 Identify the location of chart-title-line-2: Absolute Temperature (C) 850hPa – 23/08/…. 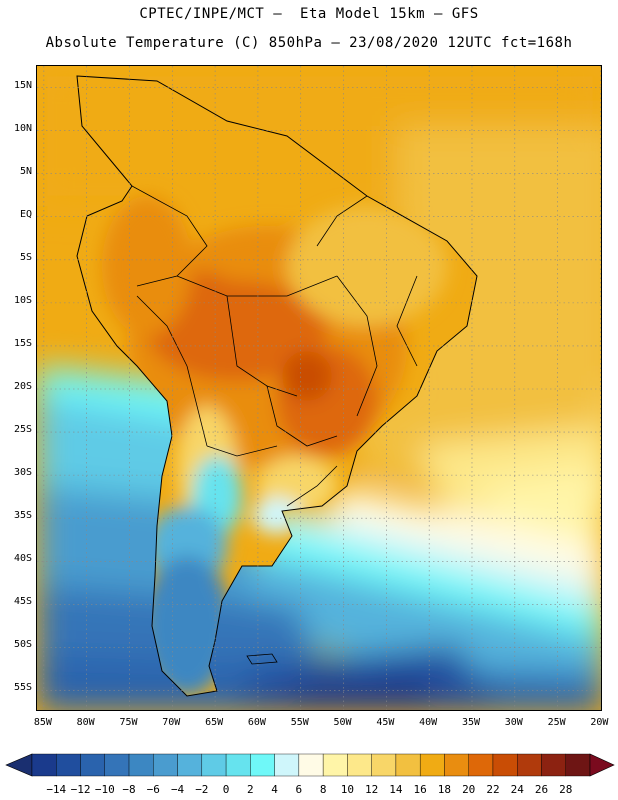
(309, 43).